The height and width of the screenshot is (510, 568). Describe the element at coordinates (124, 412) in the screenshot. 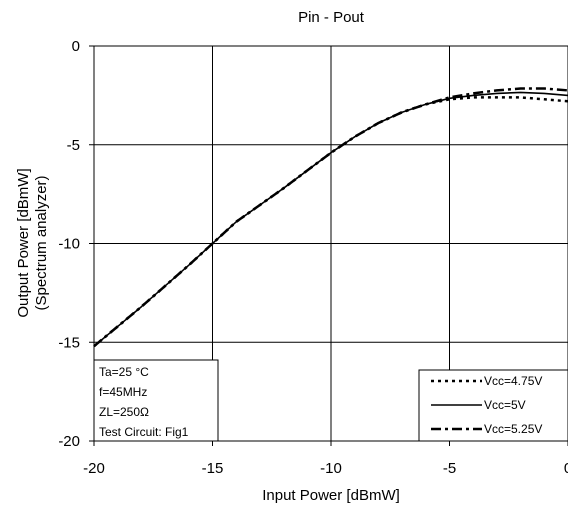

I see `condition-load: ZL=250Ω` at that location.